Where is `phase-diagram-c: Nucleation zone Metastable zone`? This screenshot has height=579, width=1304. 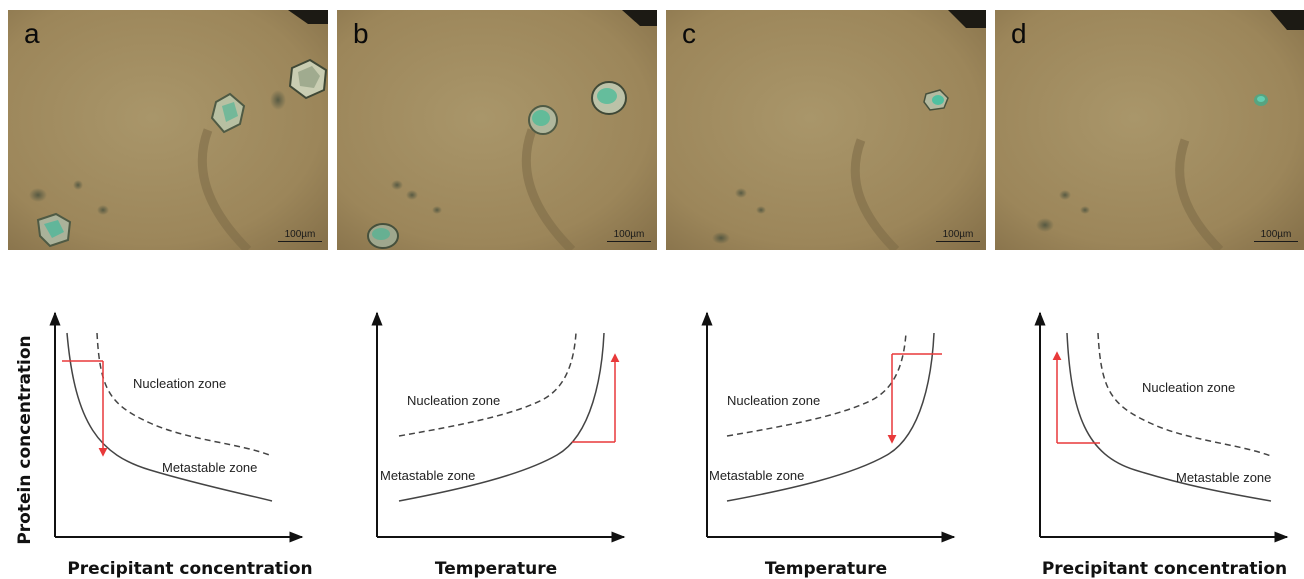
phase-diagram-c: Nucleation zone Metastable zone is located at coordinates (842, 430).